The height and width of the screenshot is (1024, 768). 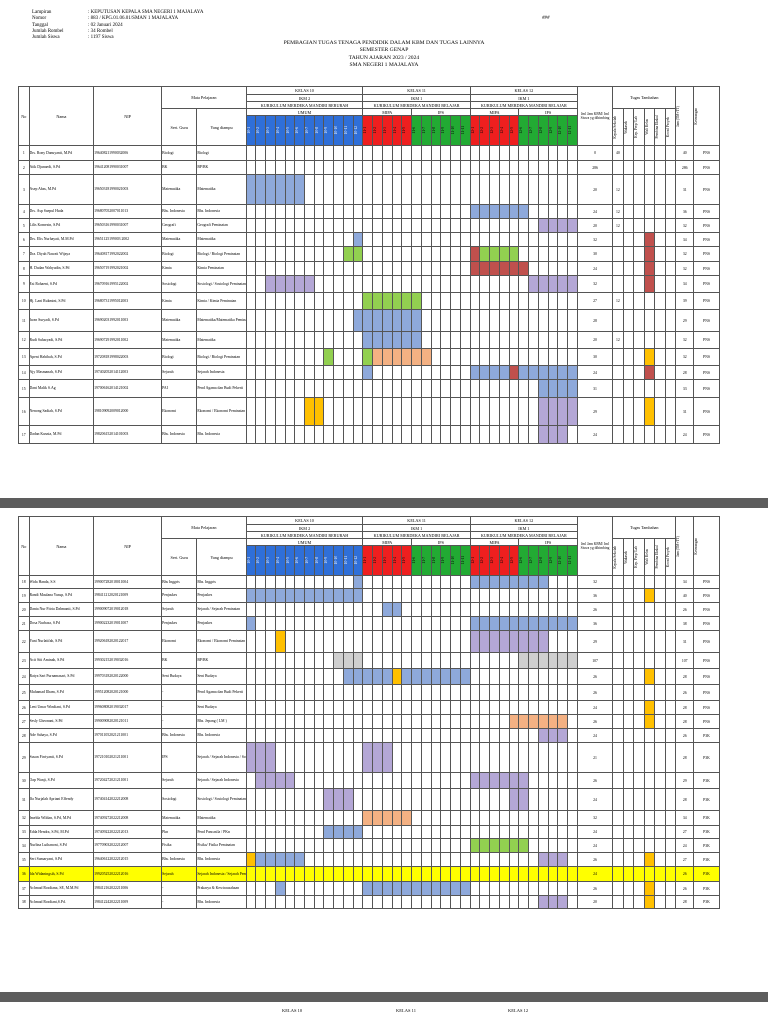 I want to click on title-line: TAHUN AJARAN 2023 / 2024, so click(x=384, y=57).